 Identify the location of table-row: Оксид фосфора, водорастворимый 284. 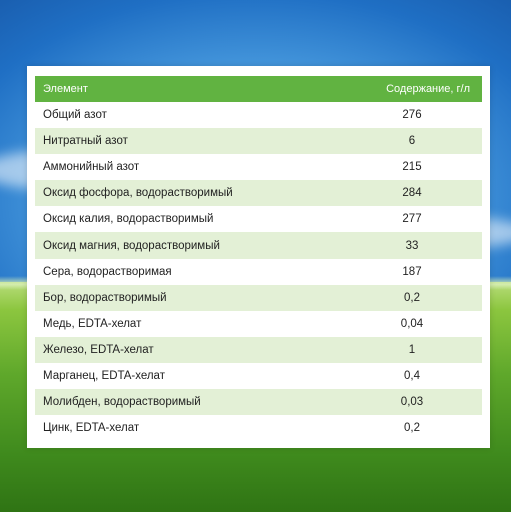
(258, 193).